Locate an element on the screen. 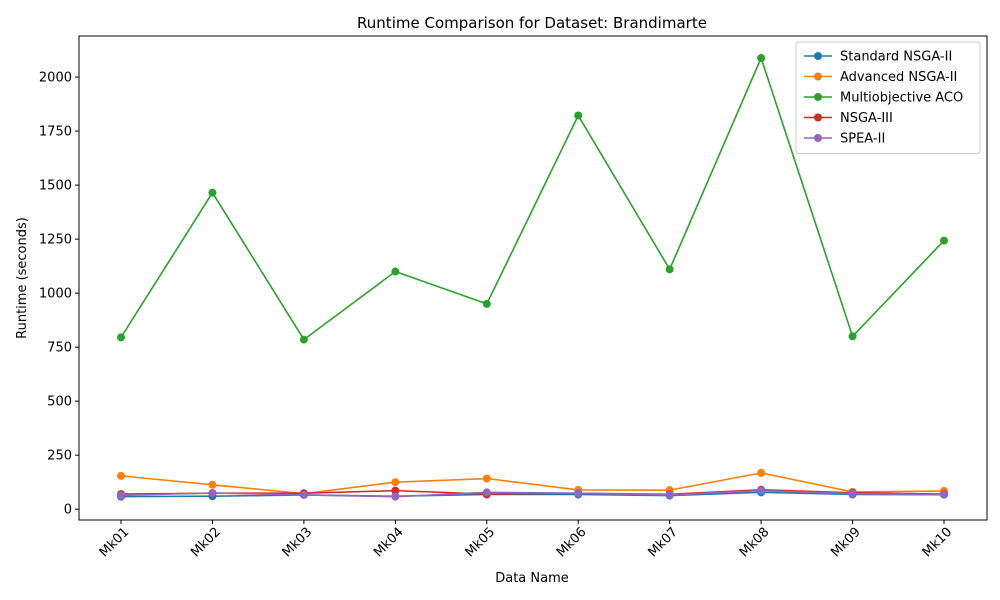  y-tick-label: 1000 is located at coordinates (55, 294).